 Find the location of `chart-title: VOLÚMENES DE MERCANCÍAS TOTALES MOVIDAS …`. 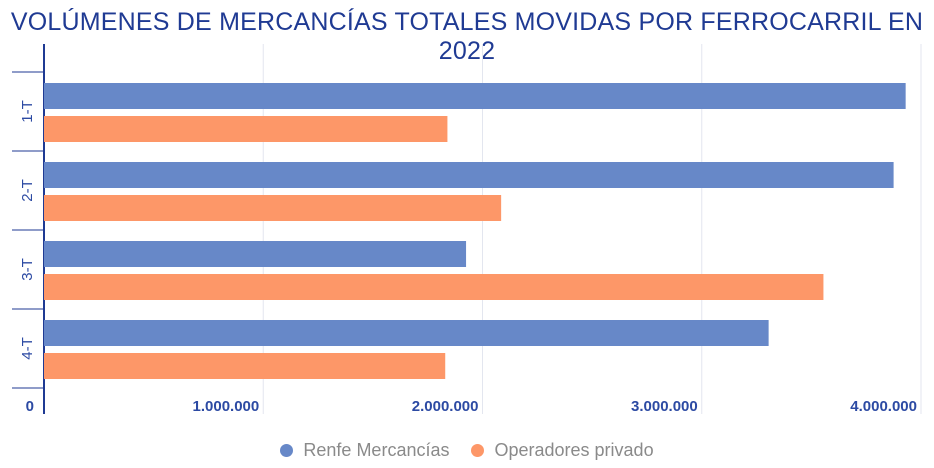

chart-title: VOLÚMENES DE MERCANCÍAS TOTALES MOVIDAS … is located at coordinates (467, 36).